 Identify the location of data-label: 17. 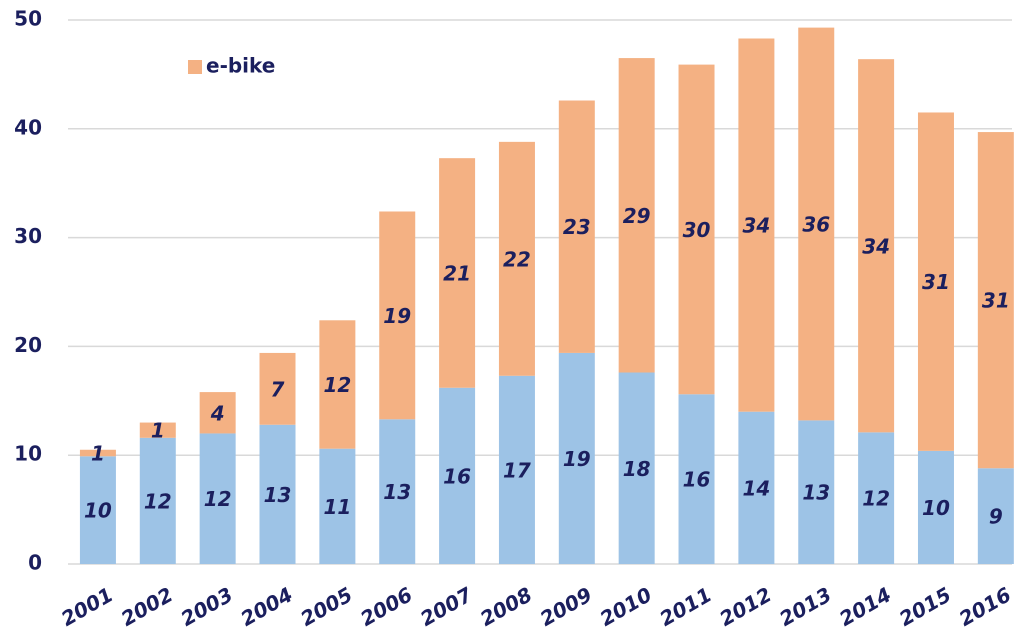
(517, 470).